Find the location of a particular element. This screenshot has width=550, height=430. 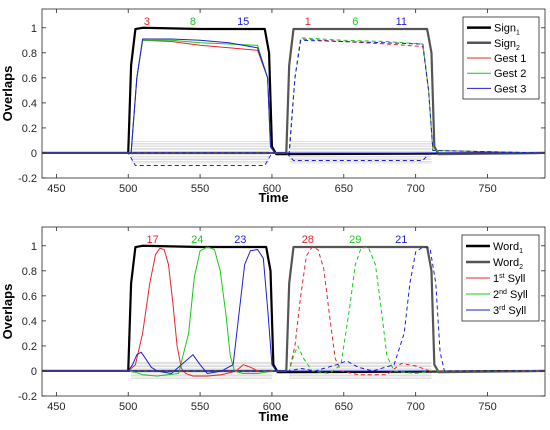

legend-label: Word1 is located at coordinates (508, 248).